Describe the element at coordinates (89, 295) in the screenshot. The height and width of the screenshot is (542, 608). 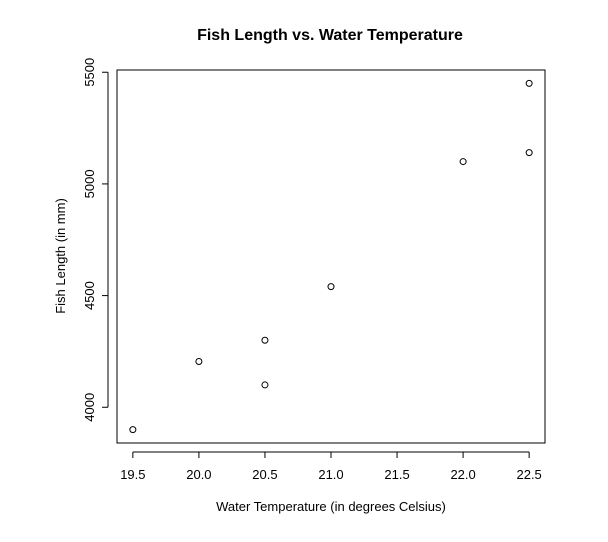
I see `y-tick-label: 4500` at that location.